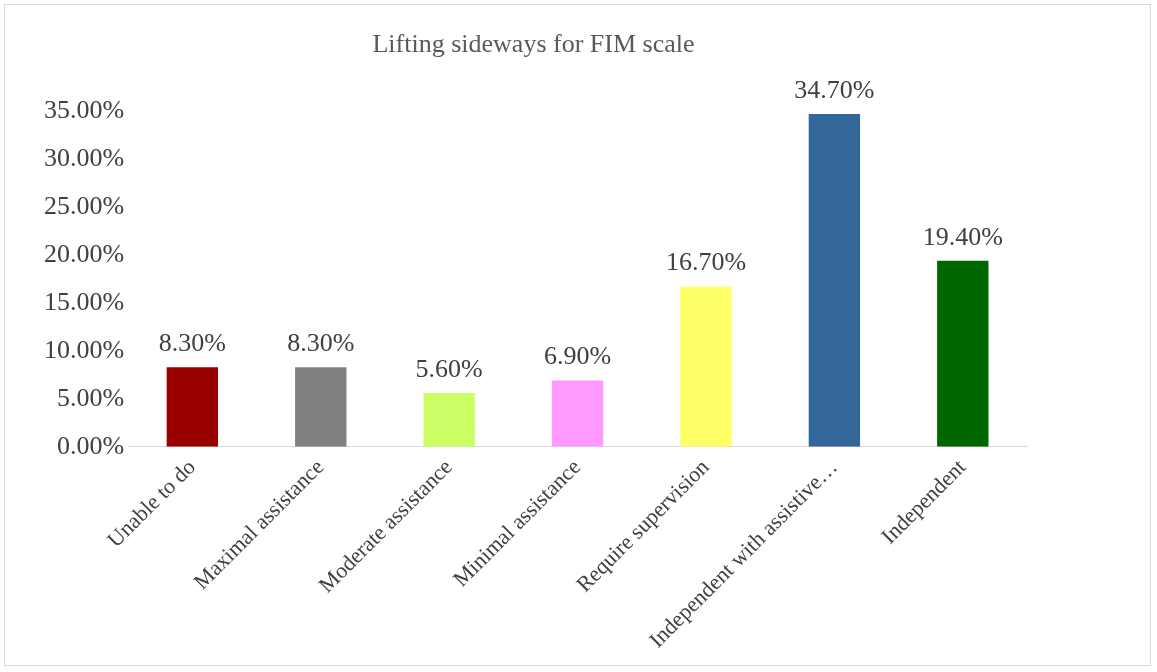 This screenshot has height=672, width=1157. Describe the element at coordinates (90, 397) in the screenshot. I see `y-tick-label: 5.00%` at that location.